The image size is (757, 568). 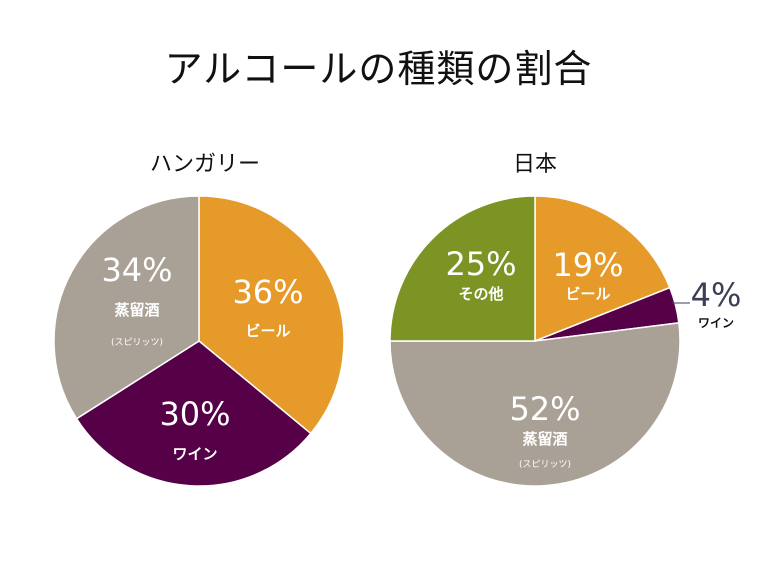 I want to click on page-title: アルコールの種類の割合, so click(x=378, y=69).